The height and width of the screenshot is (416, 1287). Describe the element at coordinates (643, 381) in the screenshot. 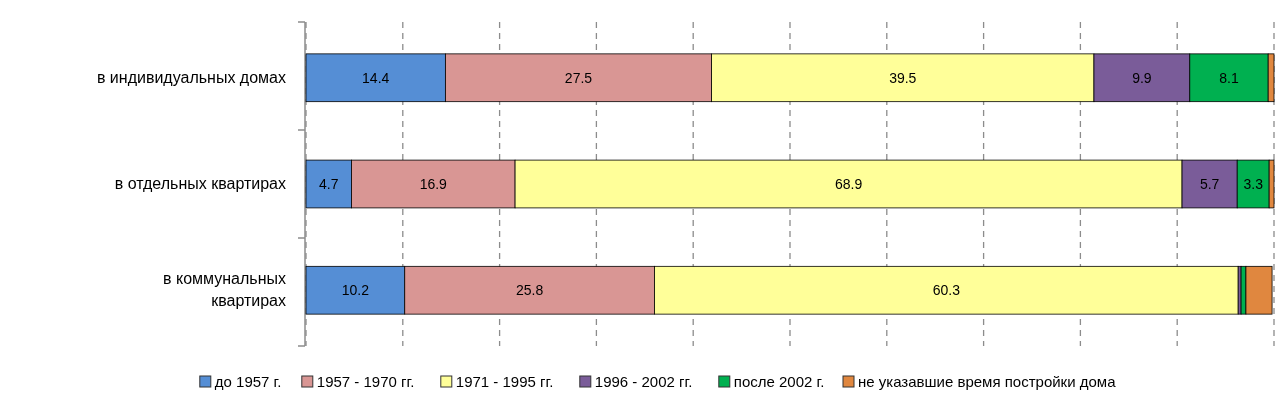

I see `legend-label: 1996 - 2002 гг.` at that location.